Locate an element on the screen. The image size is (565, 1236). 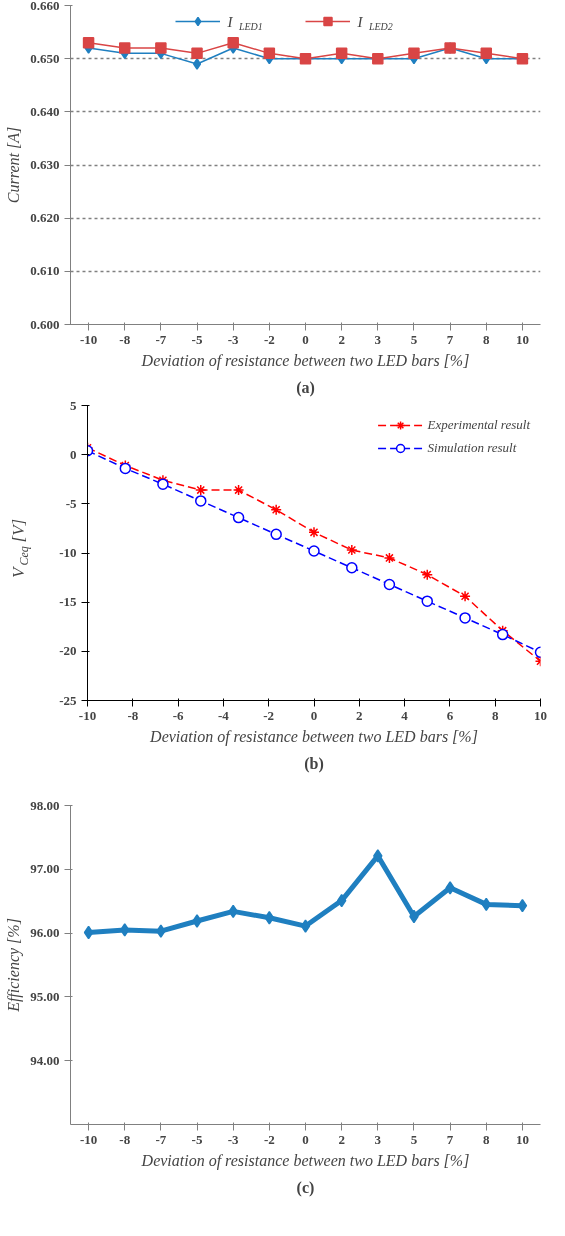
y-tick-label: 0.660 is located at coordinates (45, 6).